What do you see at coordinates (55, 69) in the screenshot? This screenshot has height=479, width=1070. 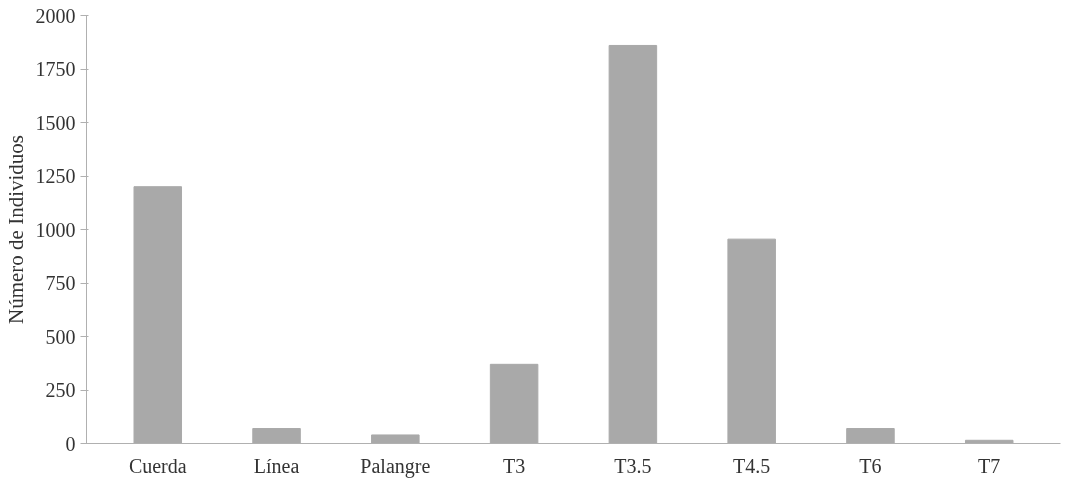 I see `y-tick-label: 1750` at bounding box center [55, 69].